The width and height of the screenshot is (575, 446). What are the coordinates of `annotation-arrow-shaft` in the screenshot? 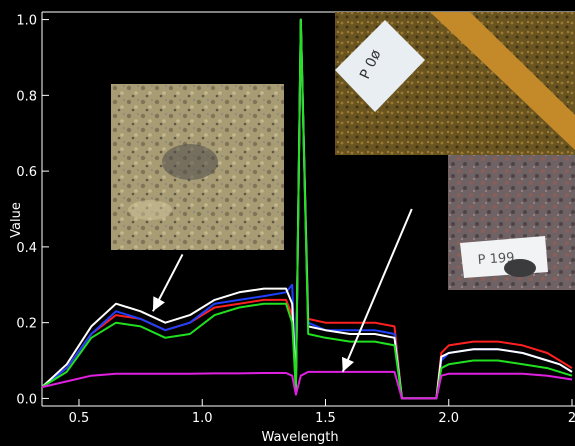 It's located at (377, 290).